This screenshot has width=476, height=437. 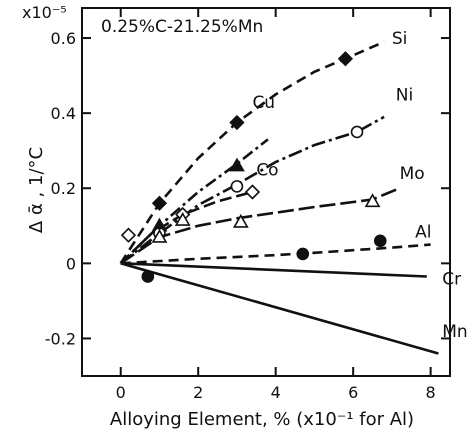 I want to click on series-label-mo: Mo, so click(x=412, y=174).